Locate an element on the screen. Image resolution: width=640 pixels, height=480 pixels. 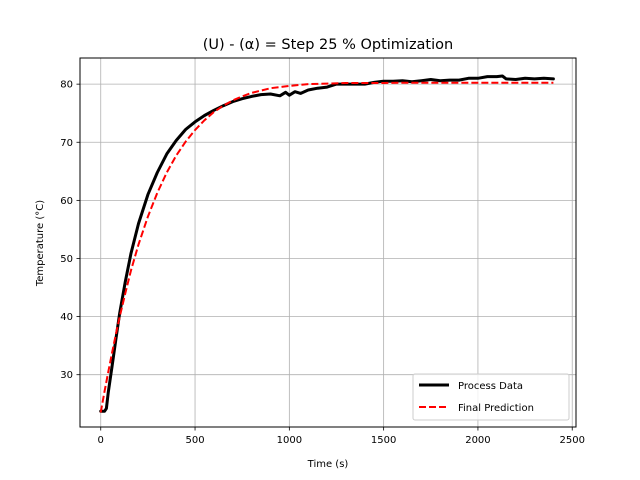
x-tick-label: 0 is located at coordinates (101, 440).